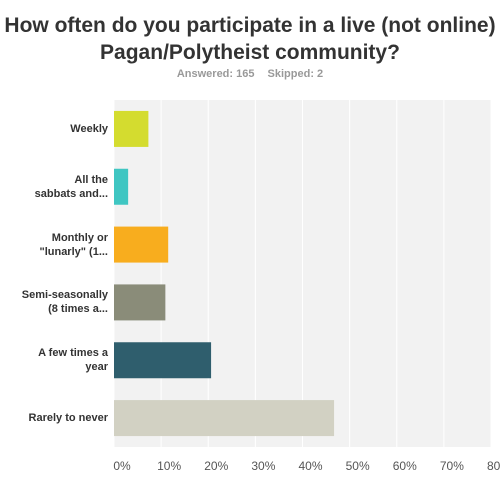  What do you see at coordinates (263, 466) in the screenshot?
I see `x-tick-label: 30%` at bounding box center [263, 466].